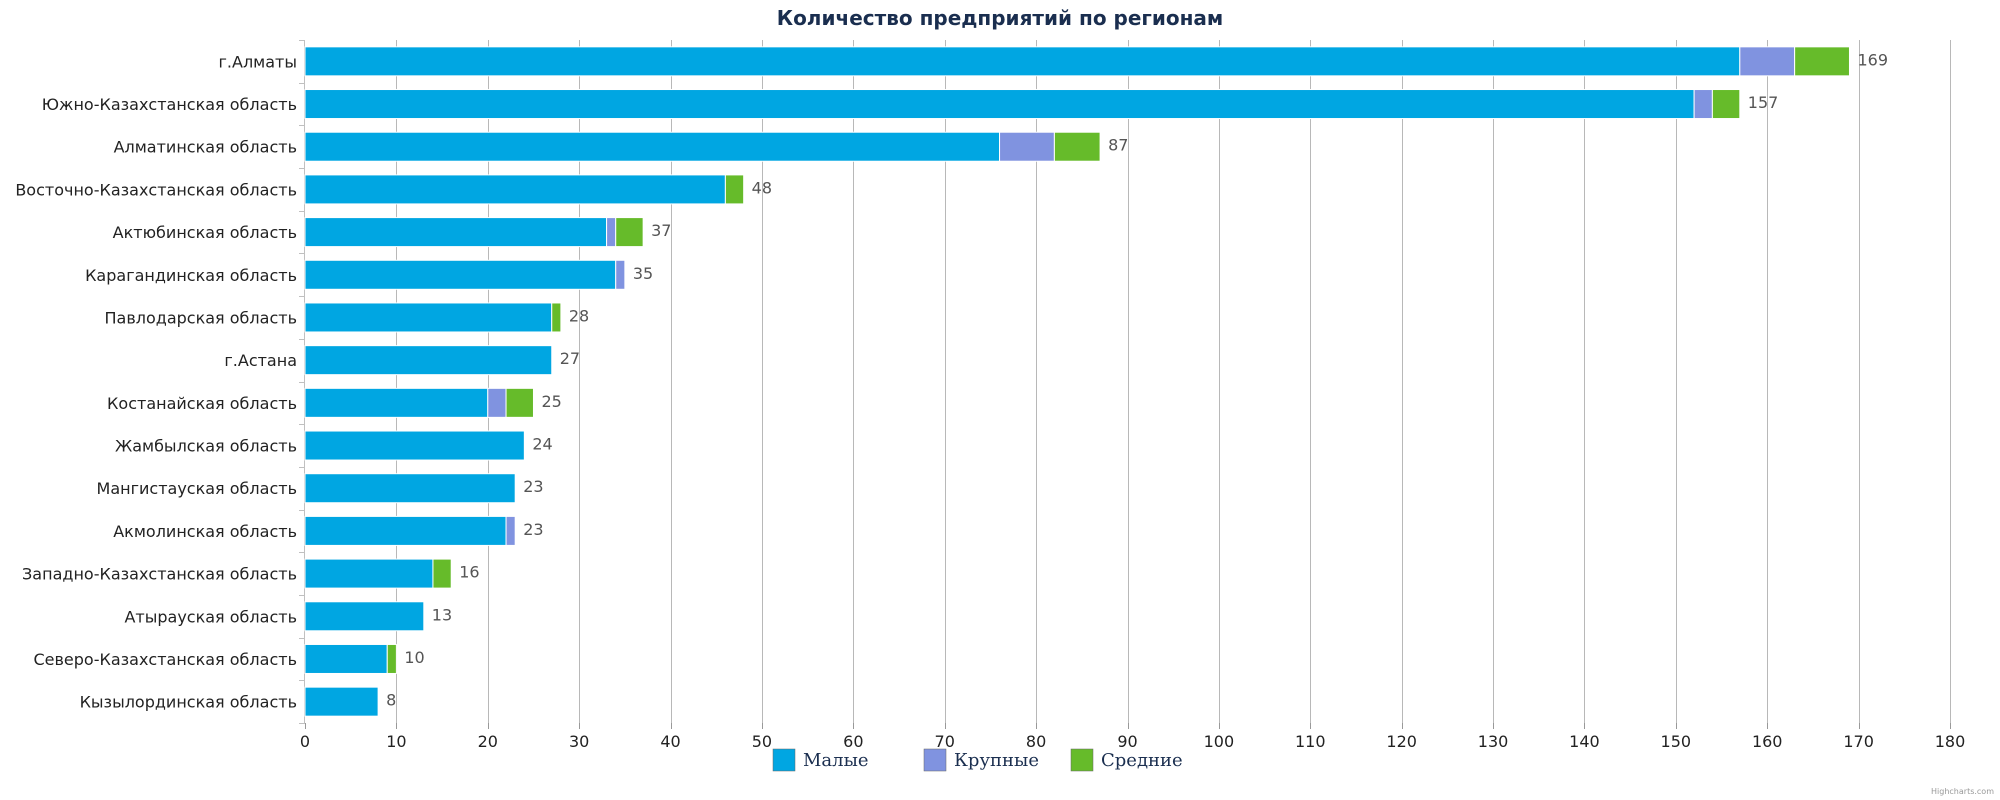 Image resolution: width=2000 pixels, height=800 pixels. I want to click on x-tick-label: 100, so click(1219, 741).